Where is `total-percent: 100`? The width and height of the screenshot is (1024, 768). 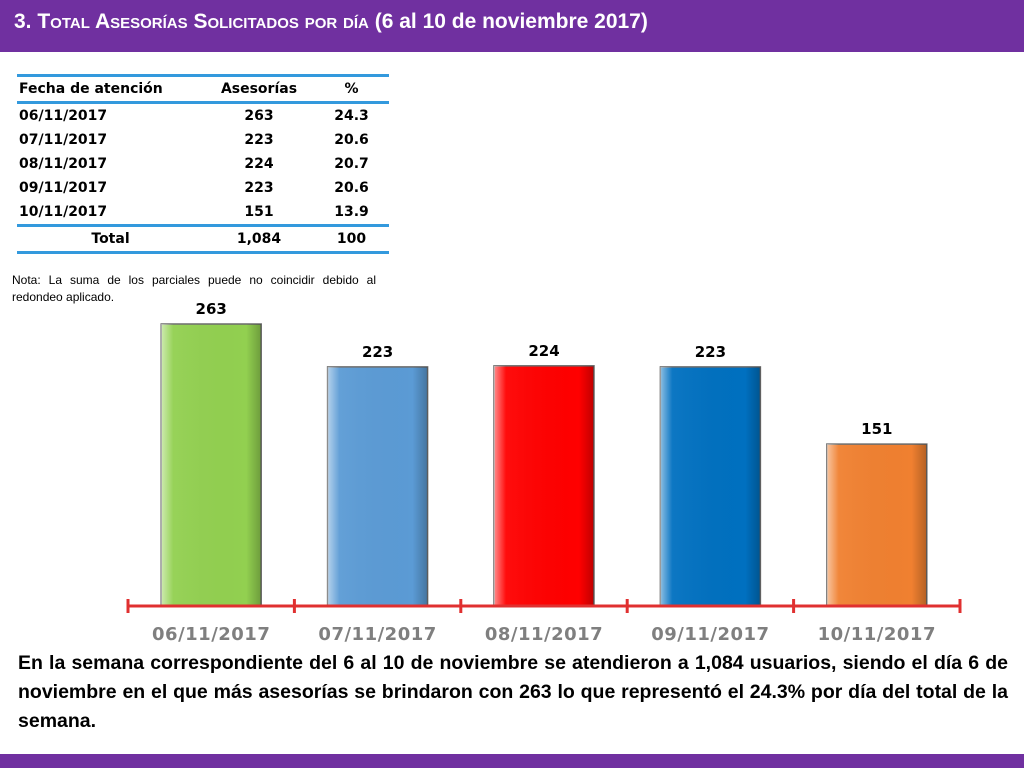
total-percent: 100 is located at coordinates (351, 239).